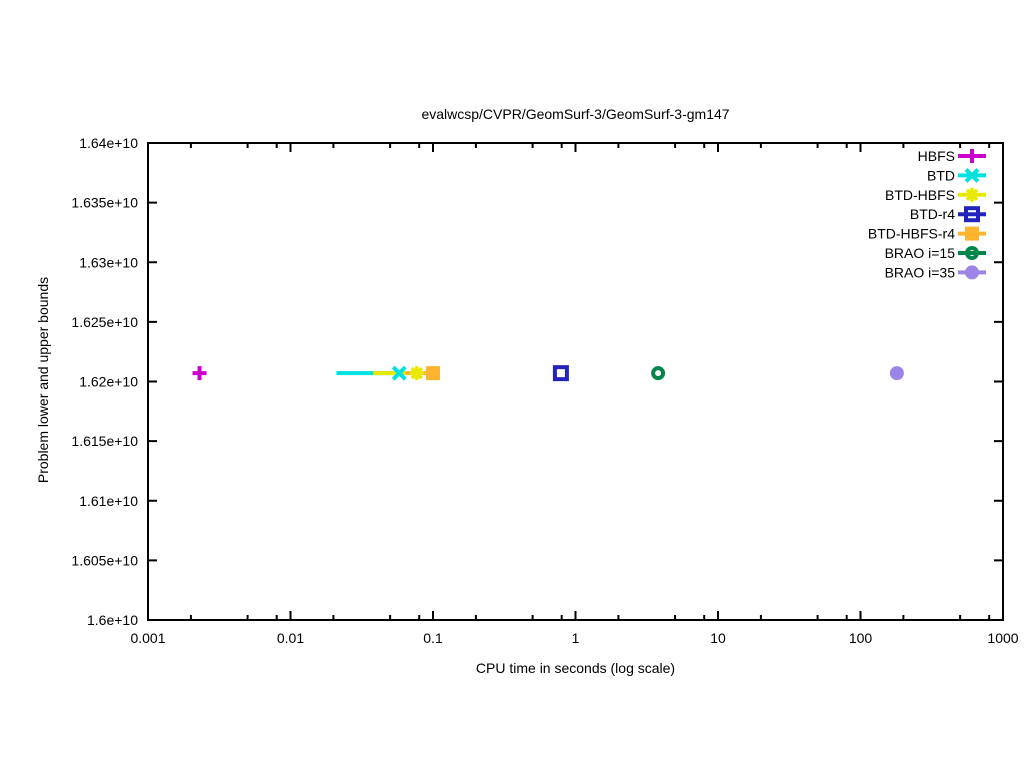  I want to click on x-tick-label: 0.1, so click(433, 638).